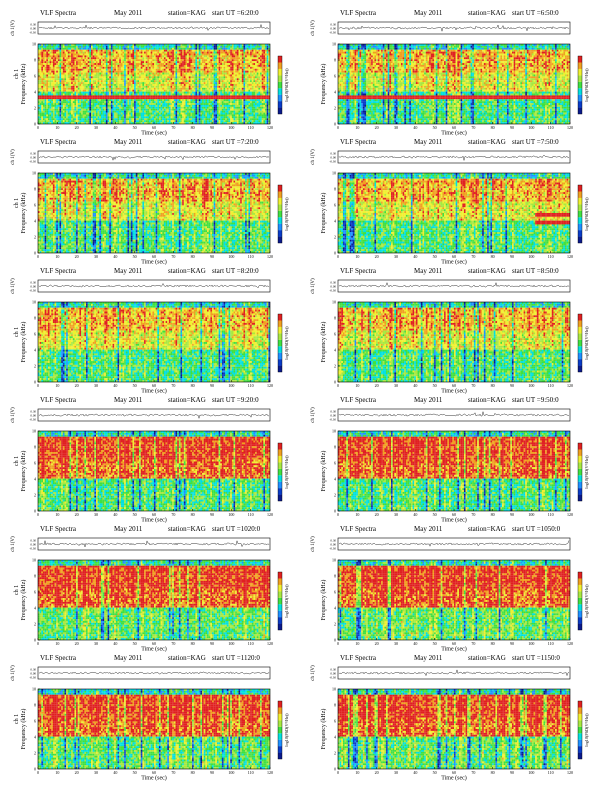 This screenshot has width=612, height=792. What do you see at coordinates (493, 256) in the screenshot?
I see `x-tick-label: 80` at bounding box center [493, 256].